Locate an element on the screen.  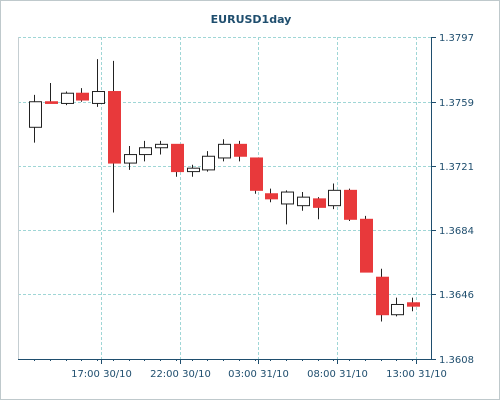
y-tick-label: 1.3759 is located at coordinates (456, 103).